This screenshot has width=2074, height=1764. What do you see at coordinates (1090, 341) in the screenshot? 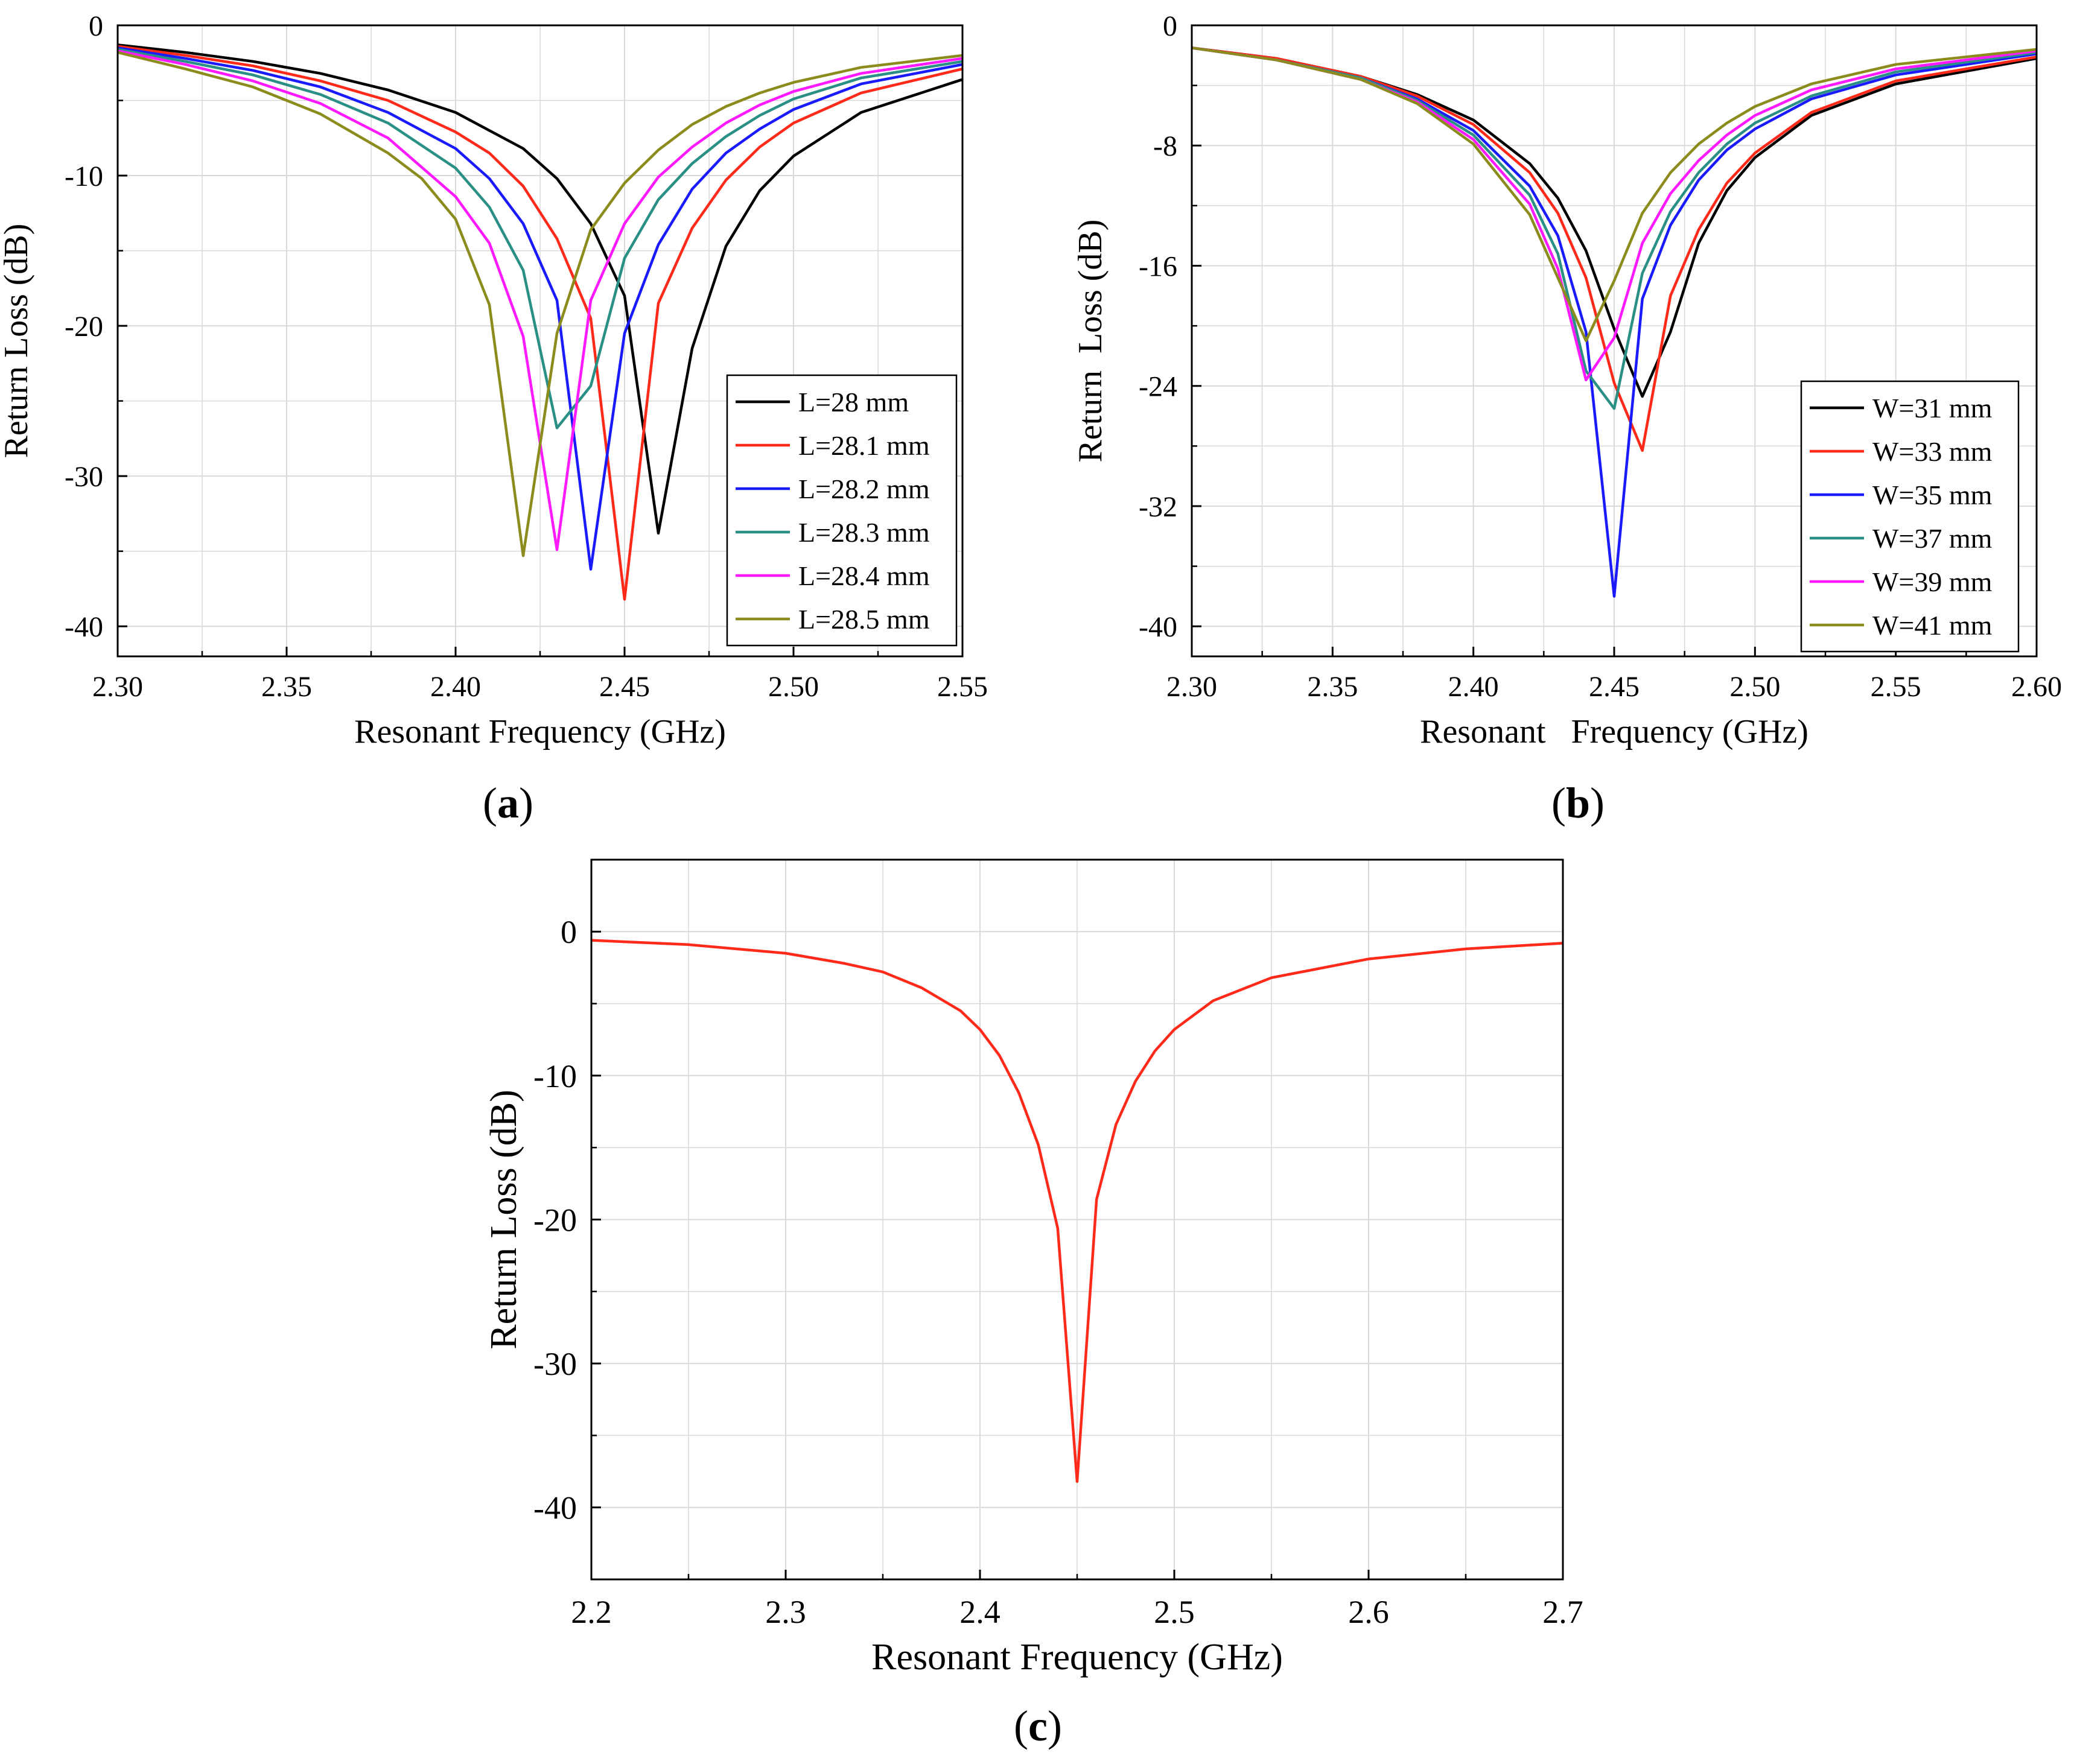
I see `panel-b-ylabel: Return Loss (dB)` at bounding box center [1090, 341].